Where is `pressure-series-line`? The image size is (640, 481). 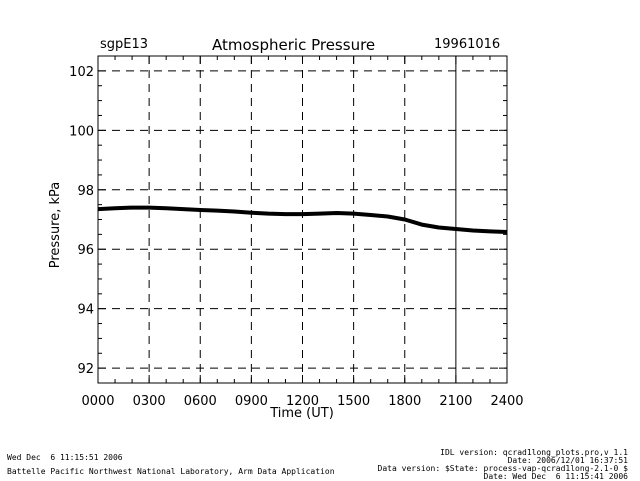 pressure-series-line is located at coordinates (302, 219).